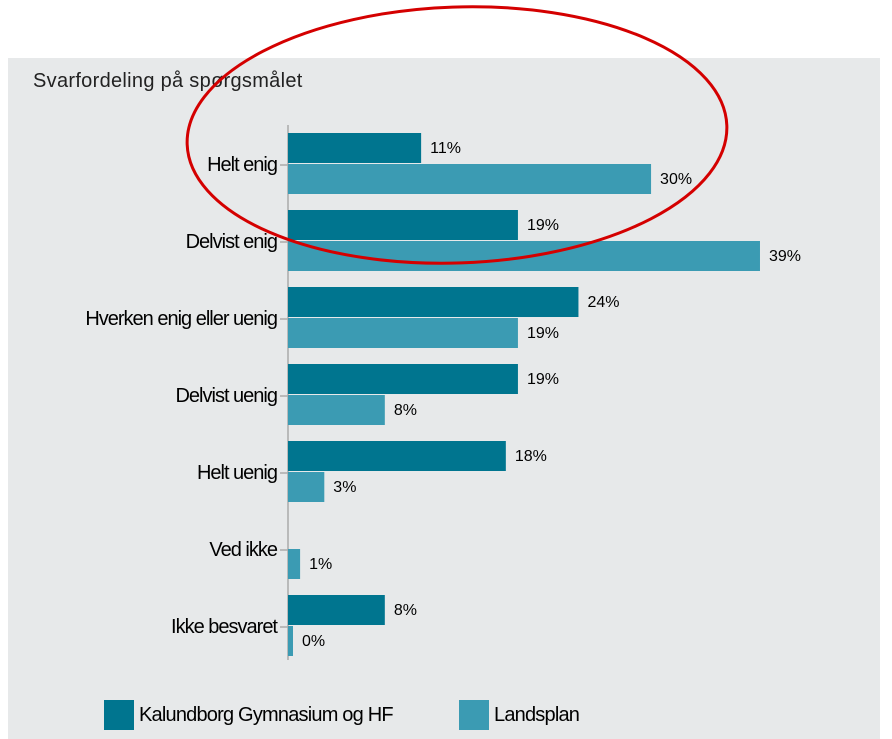 The image size is (892, 739). I want to click on value-label: 11%, so click(445, 148).